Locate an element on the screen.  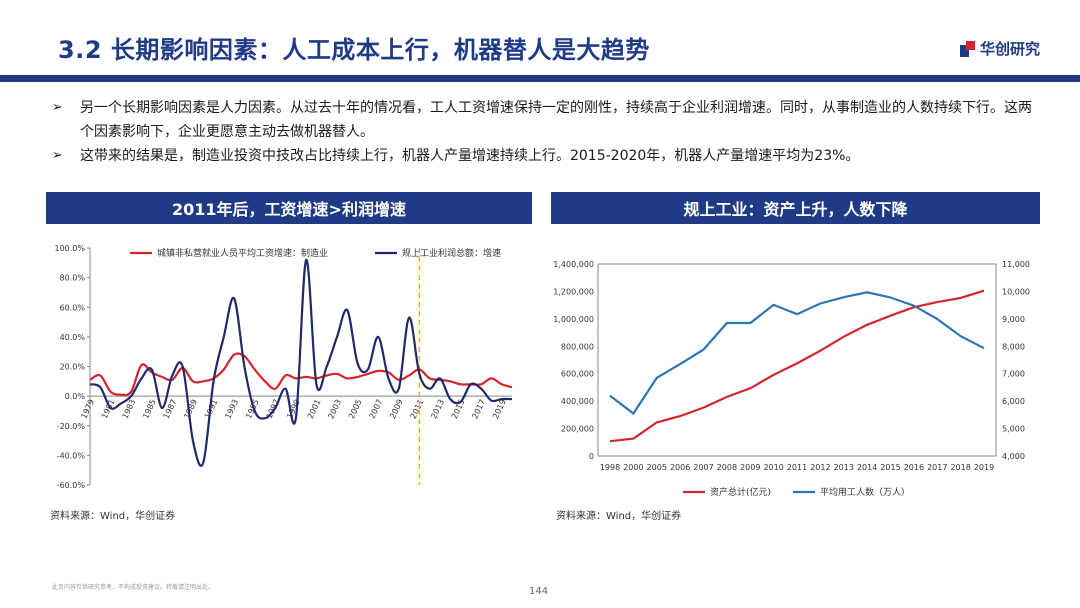
y-right-tick-label: 6,000 is located at coordinates (1013, 401).